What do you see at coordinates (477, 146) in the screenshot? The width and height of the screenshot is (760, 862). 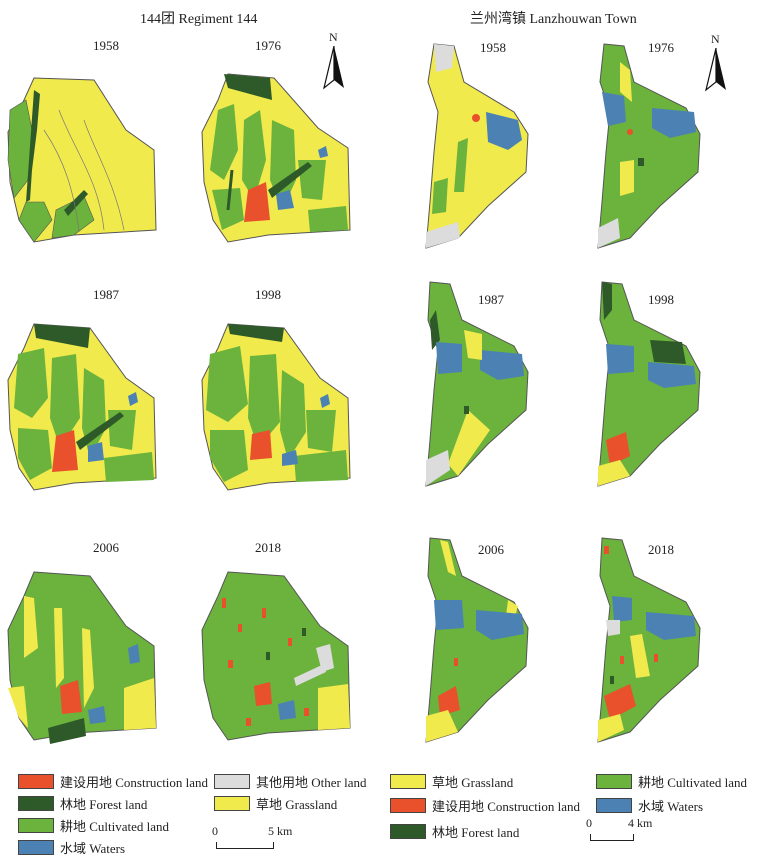 I see `map-lanzhouwan-1958` at bounding box center [477, 146].